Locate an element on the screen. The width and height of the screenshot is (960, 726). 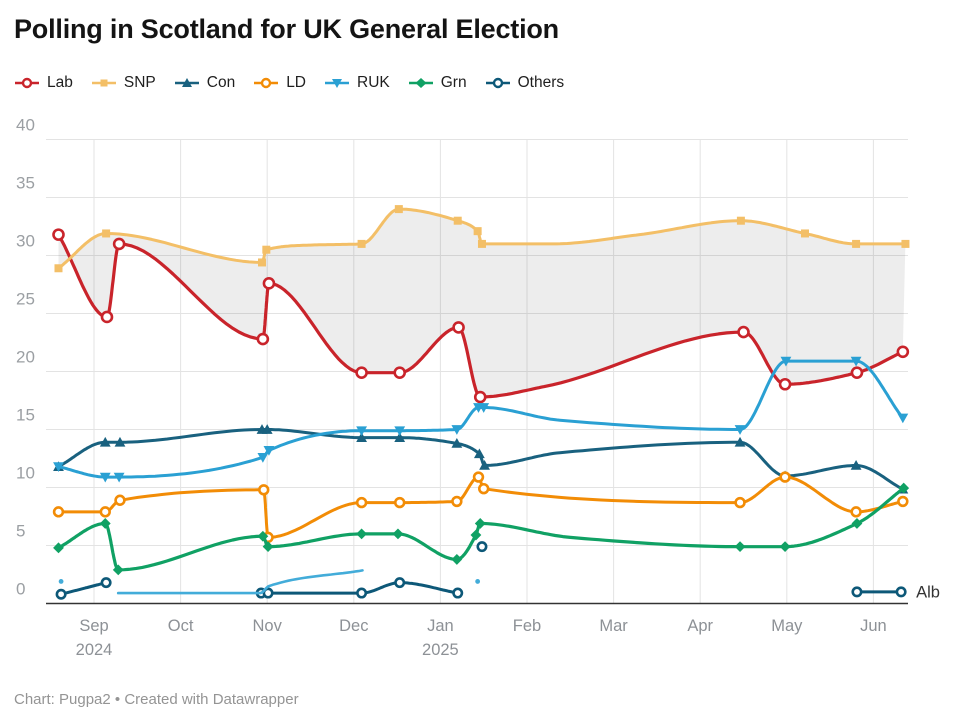
svg-text: Apr is located at coordinates (700, 626).